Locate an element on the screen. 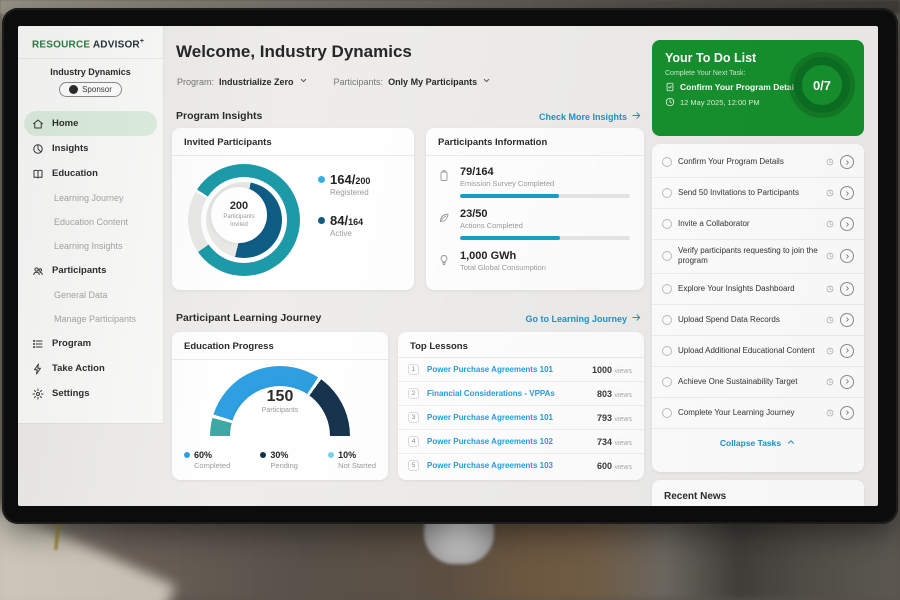 The width and height of the screenshot is (900, 600). legend-item-pending: 30% Pending is located at coordinates (279, 460).